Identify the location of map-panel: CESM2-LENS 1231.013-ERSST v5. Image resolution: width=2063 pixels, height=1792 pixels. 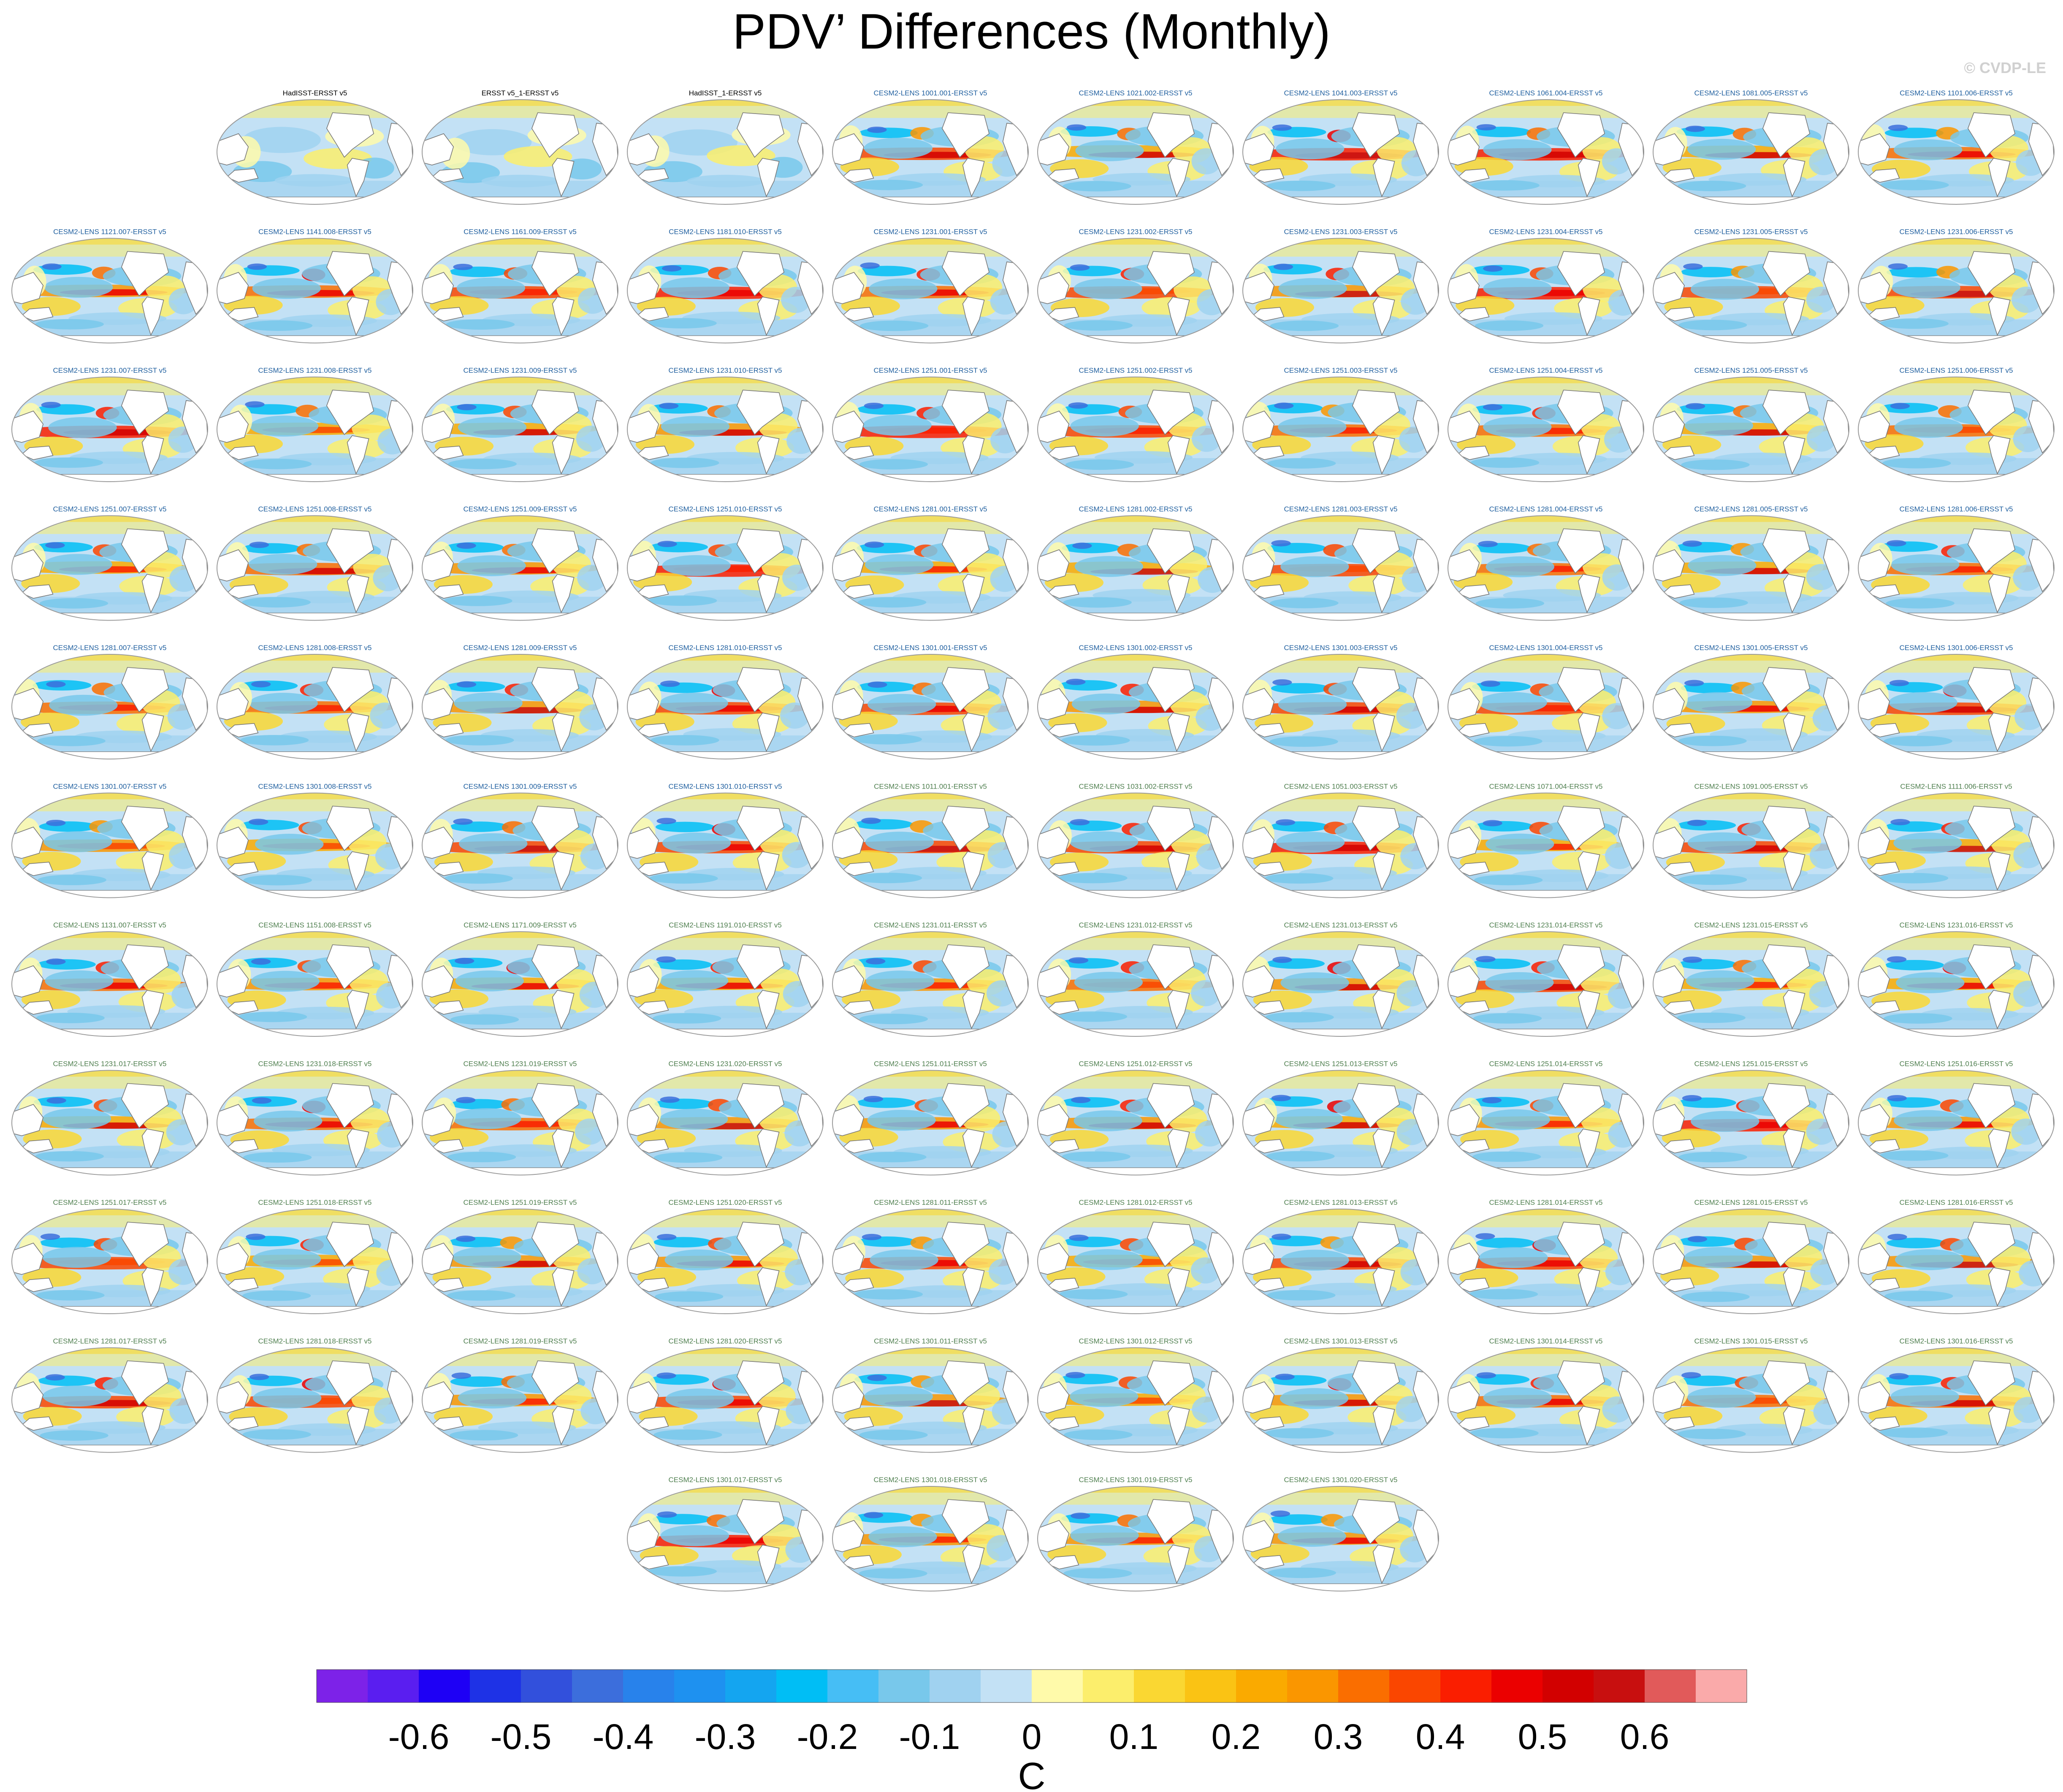
(1340, 979).